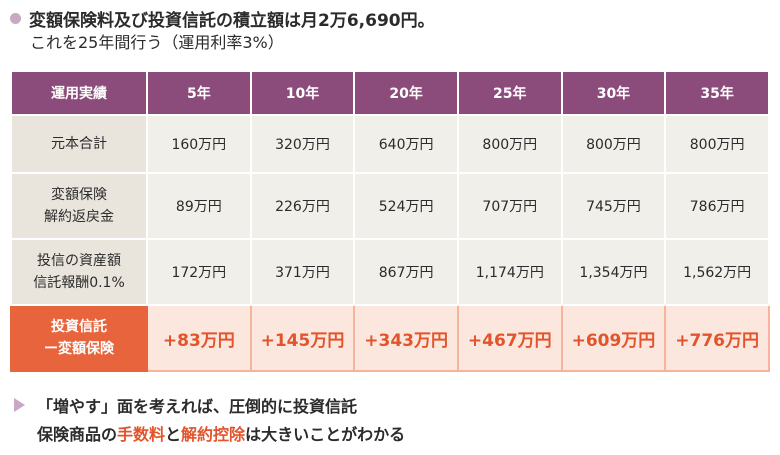  Describe the element at coordinates (406, 338) in the screenshot. I see `difference-cell: +343万円` at that location.